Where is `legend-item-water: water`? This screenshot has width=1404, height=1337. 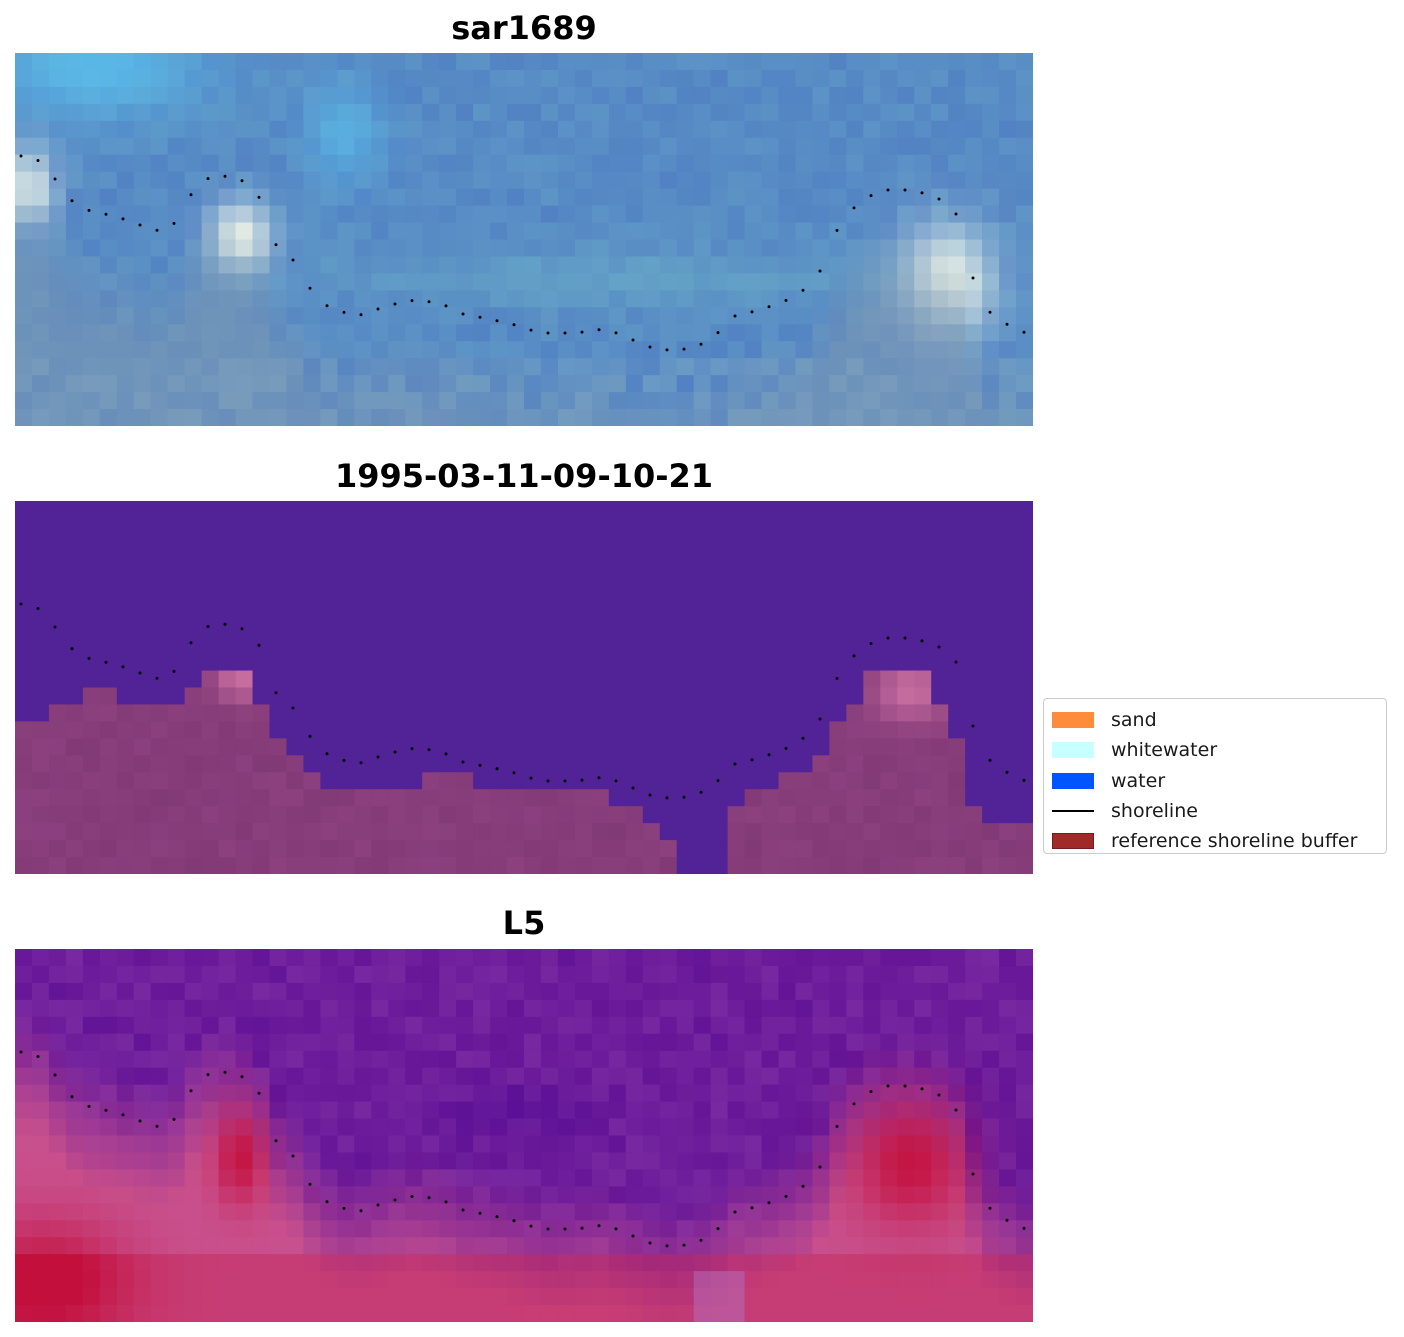 legend-item-water: water is located at coordinates (1215, 781).